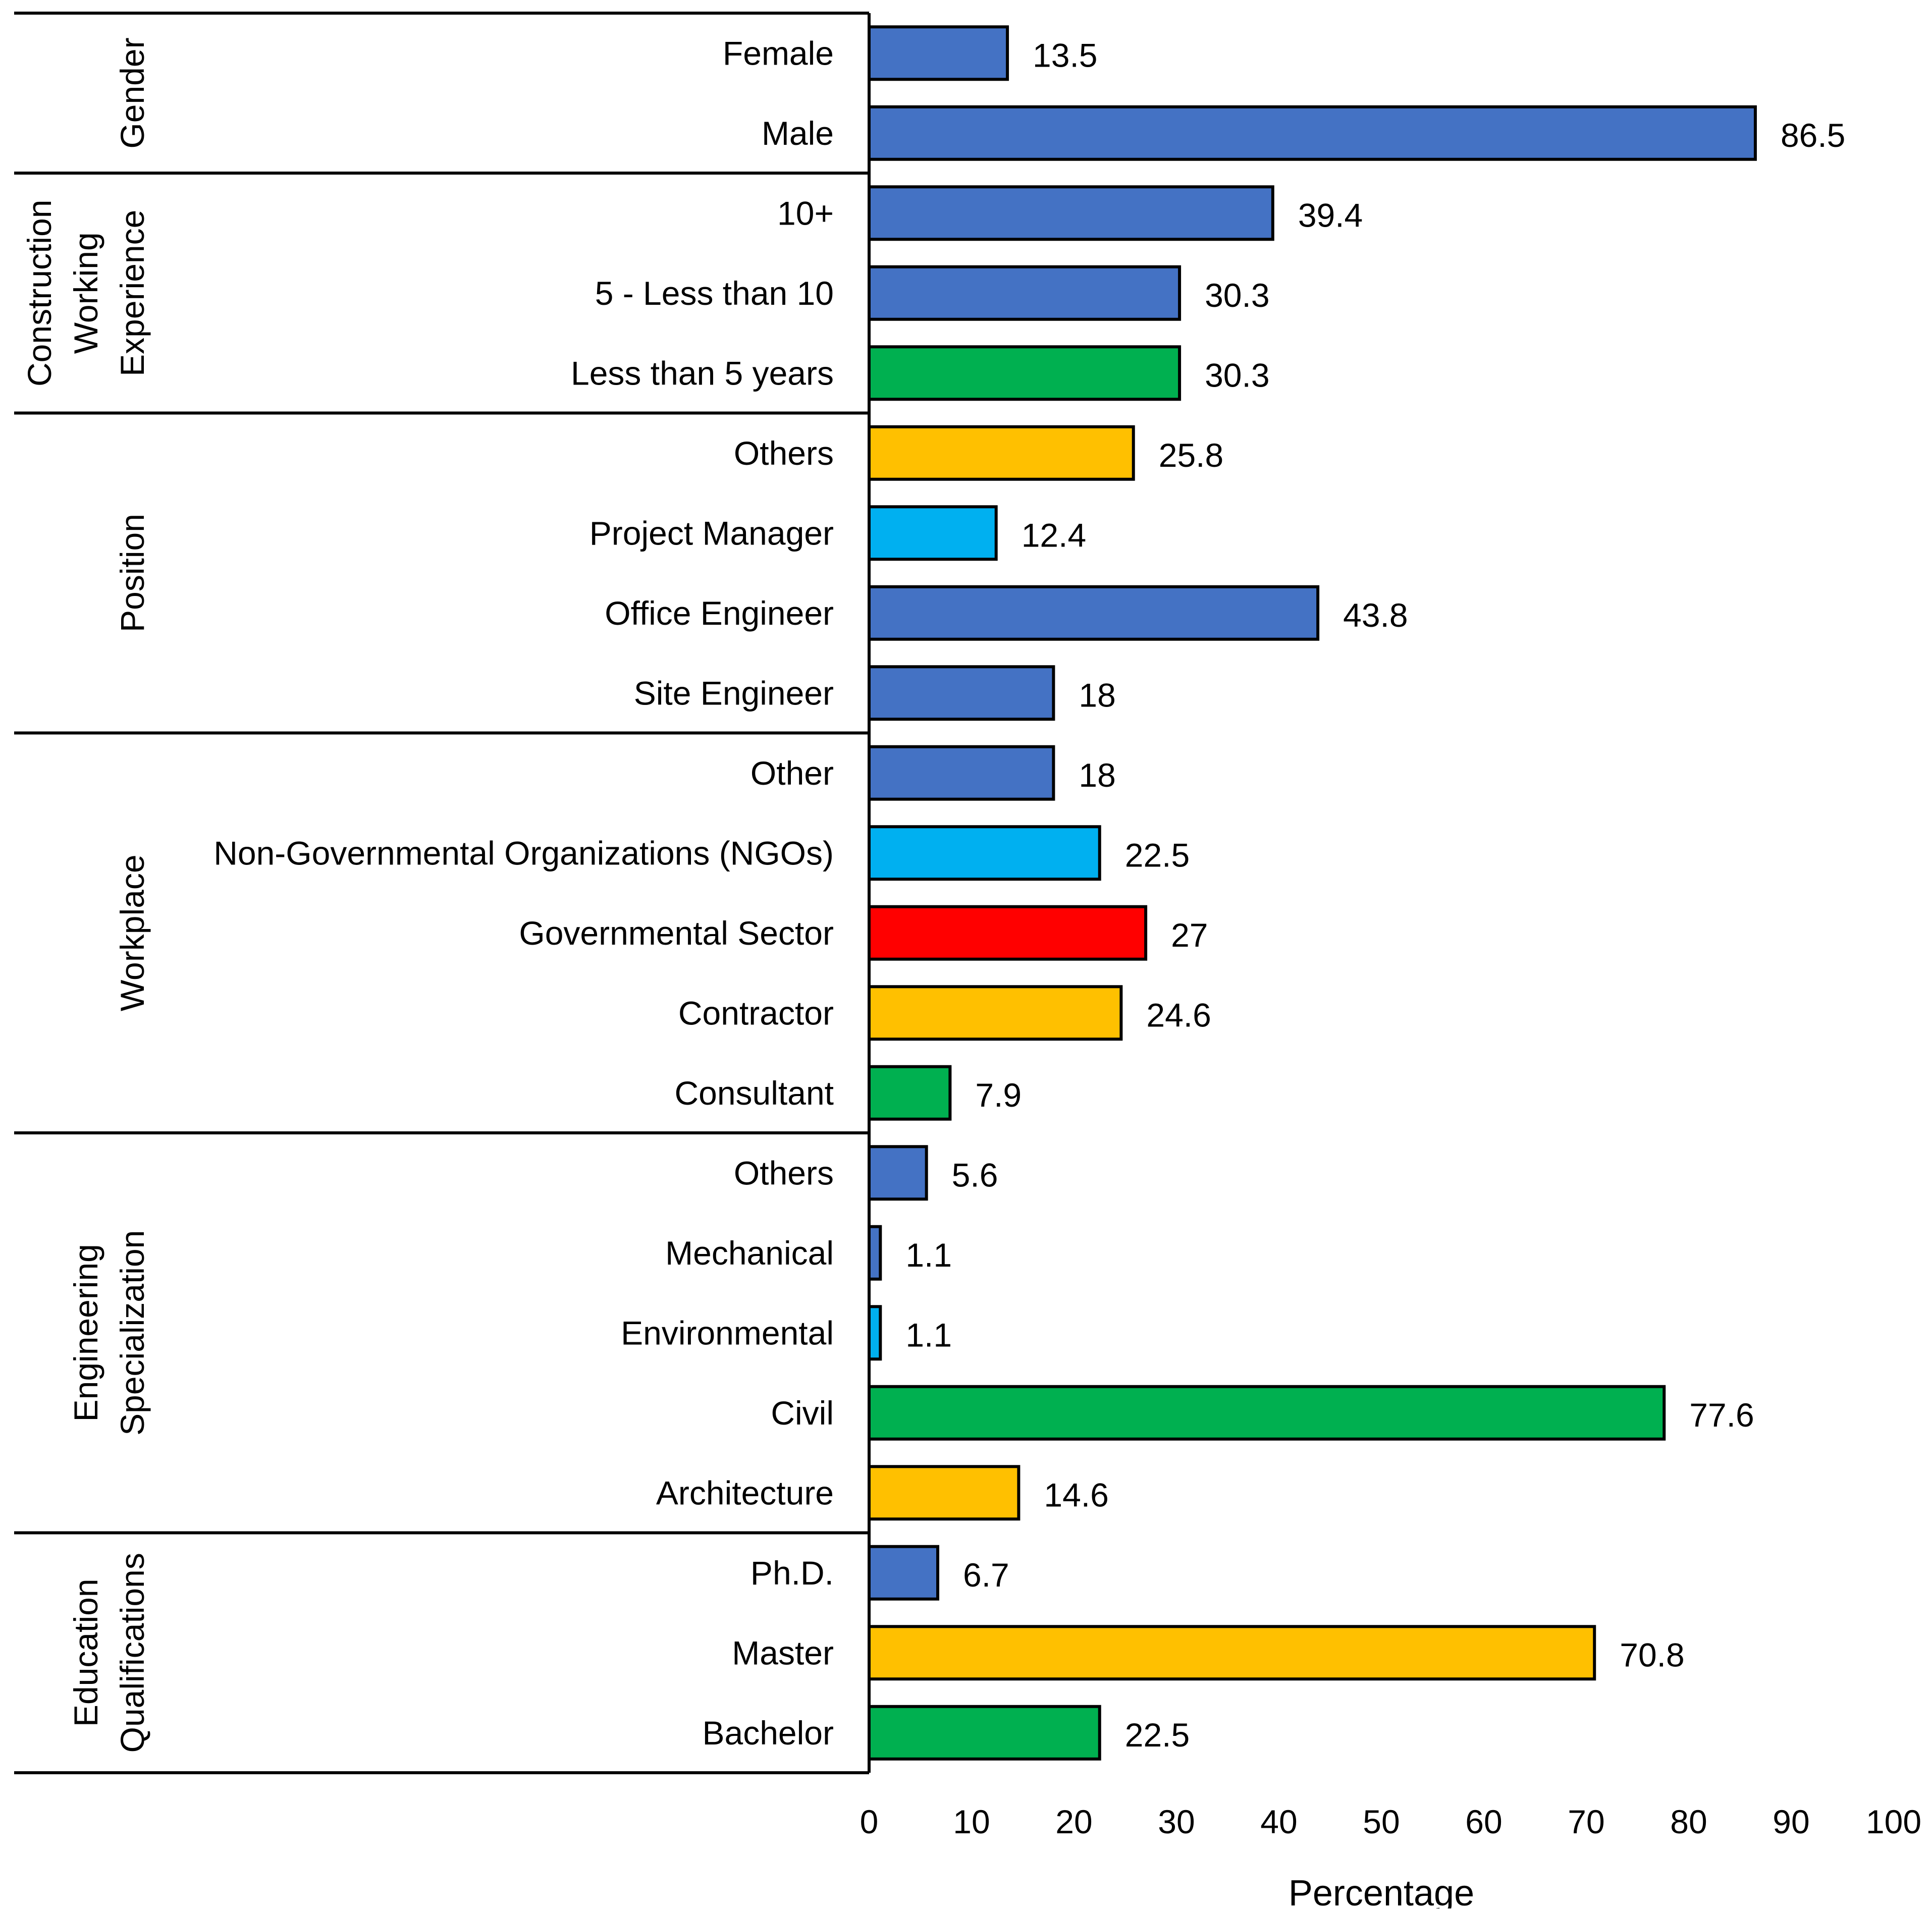 This screenshot has height=1911, width=1932. I want to click on group-label-workplace: Workplace, so click(132, 932).